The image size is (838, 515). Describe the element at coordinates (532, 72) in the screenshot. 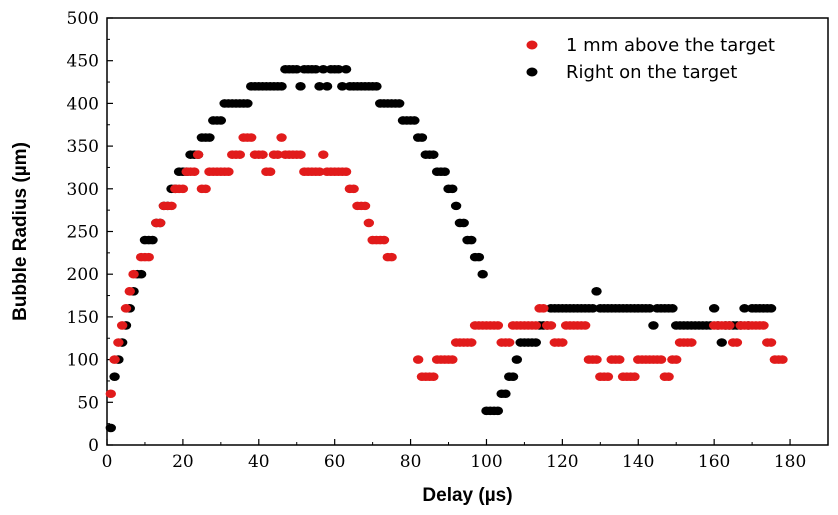

I see `legend-marker` at that location.